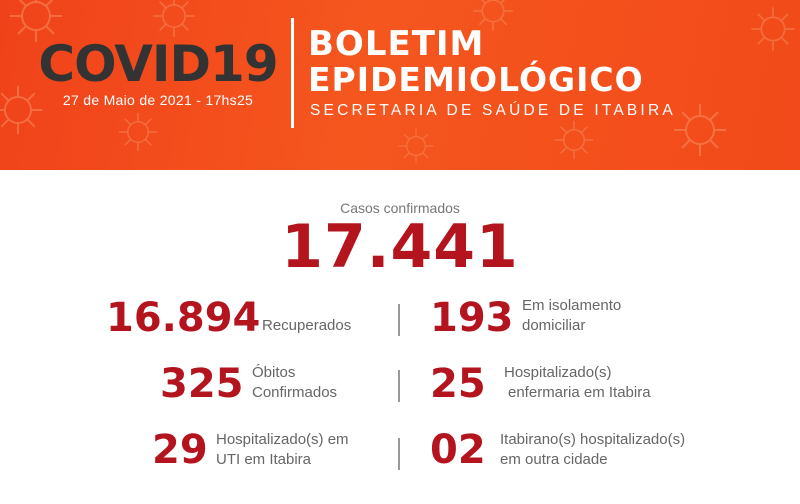 This screenshot has width=800, height=504. What do you see at coordinates (183, 318) in the screenshot?
I see `recovered-value: 16.894` at bounding box center [183, 318].